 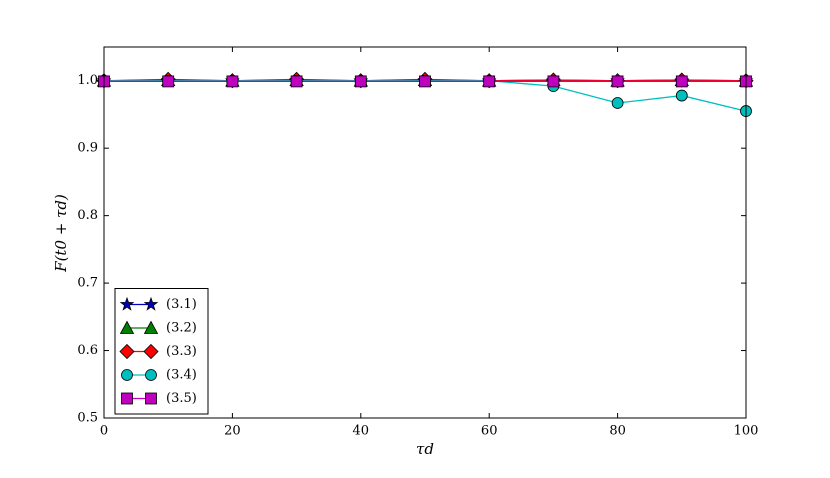 I want to click on y-tick-label: 0.9, so click(x=87, y=148).